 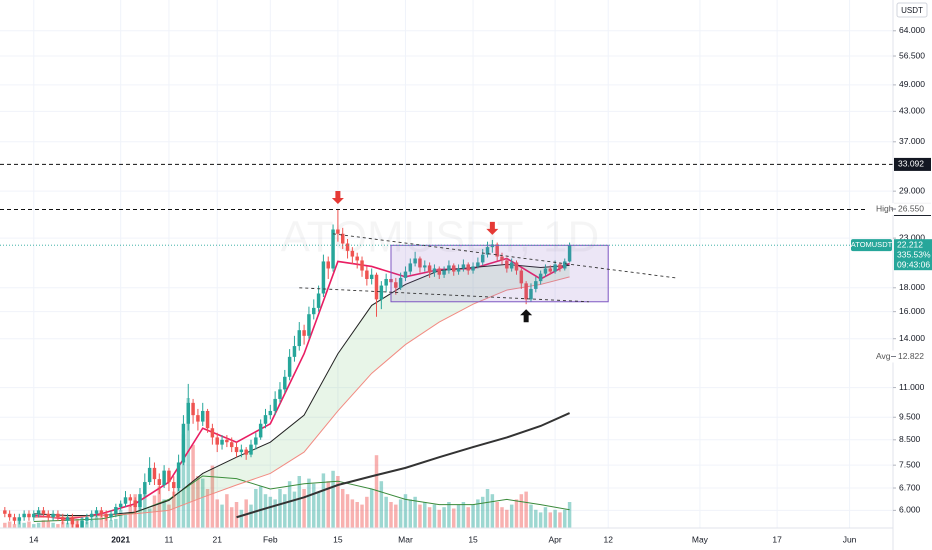 I want to click on x-tick-label: Jun, so click(x=850, y=539).